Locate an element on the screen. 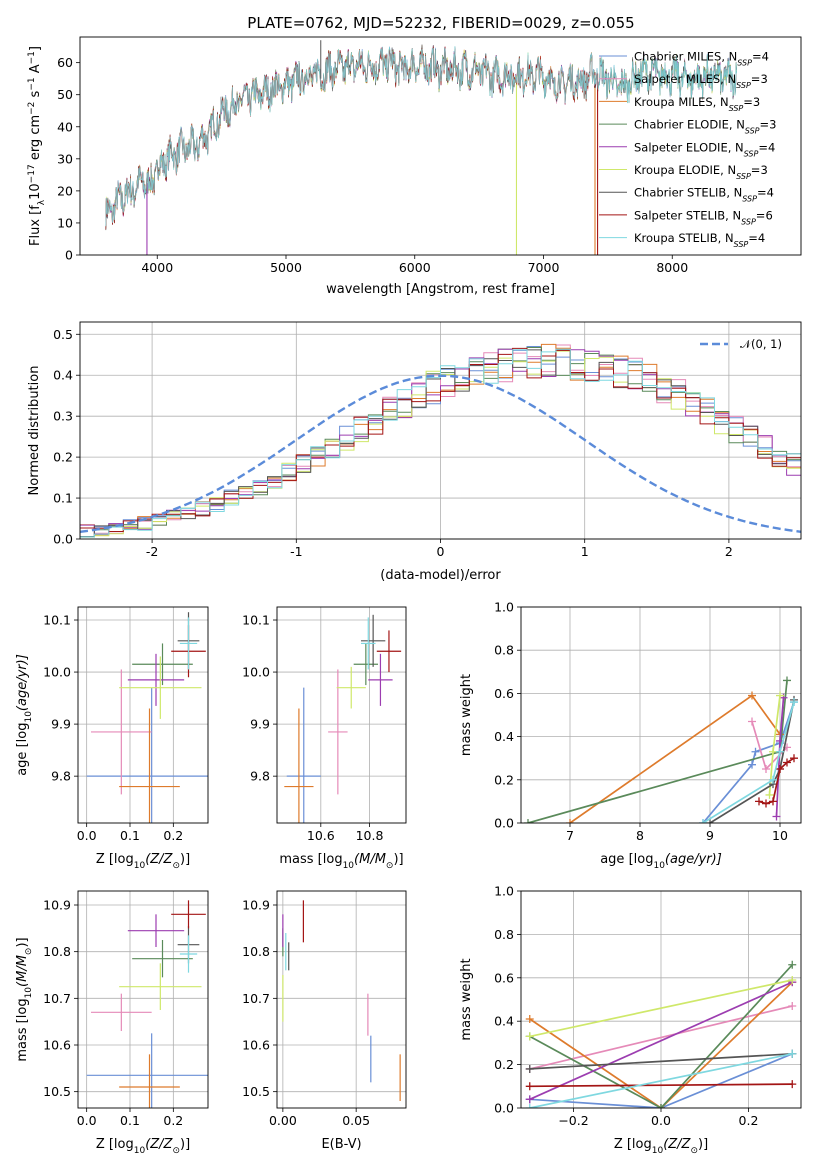 This screenshot has height=1170, width=819. x-axis-label: E(B-V) is located at coordinates (341, 1144).